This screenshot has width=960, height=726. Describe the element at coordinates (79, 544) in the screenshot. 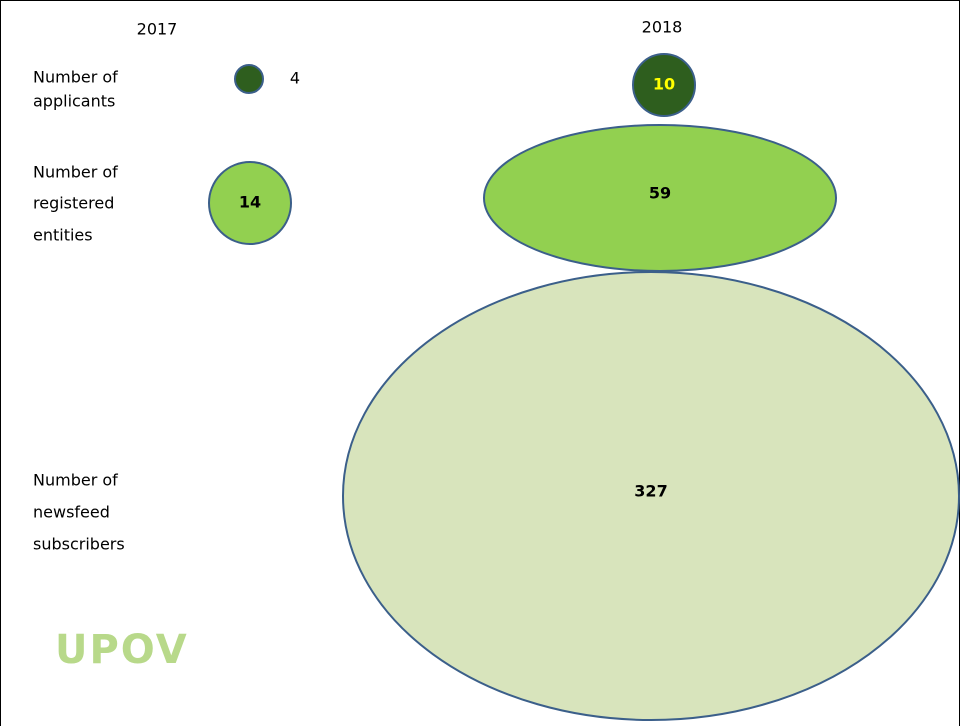

I see `row-label: subscribers` at that location.